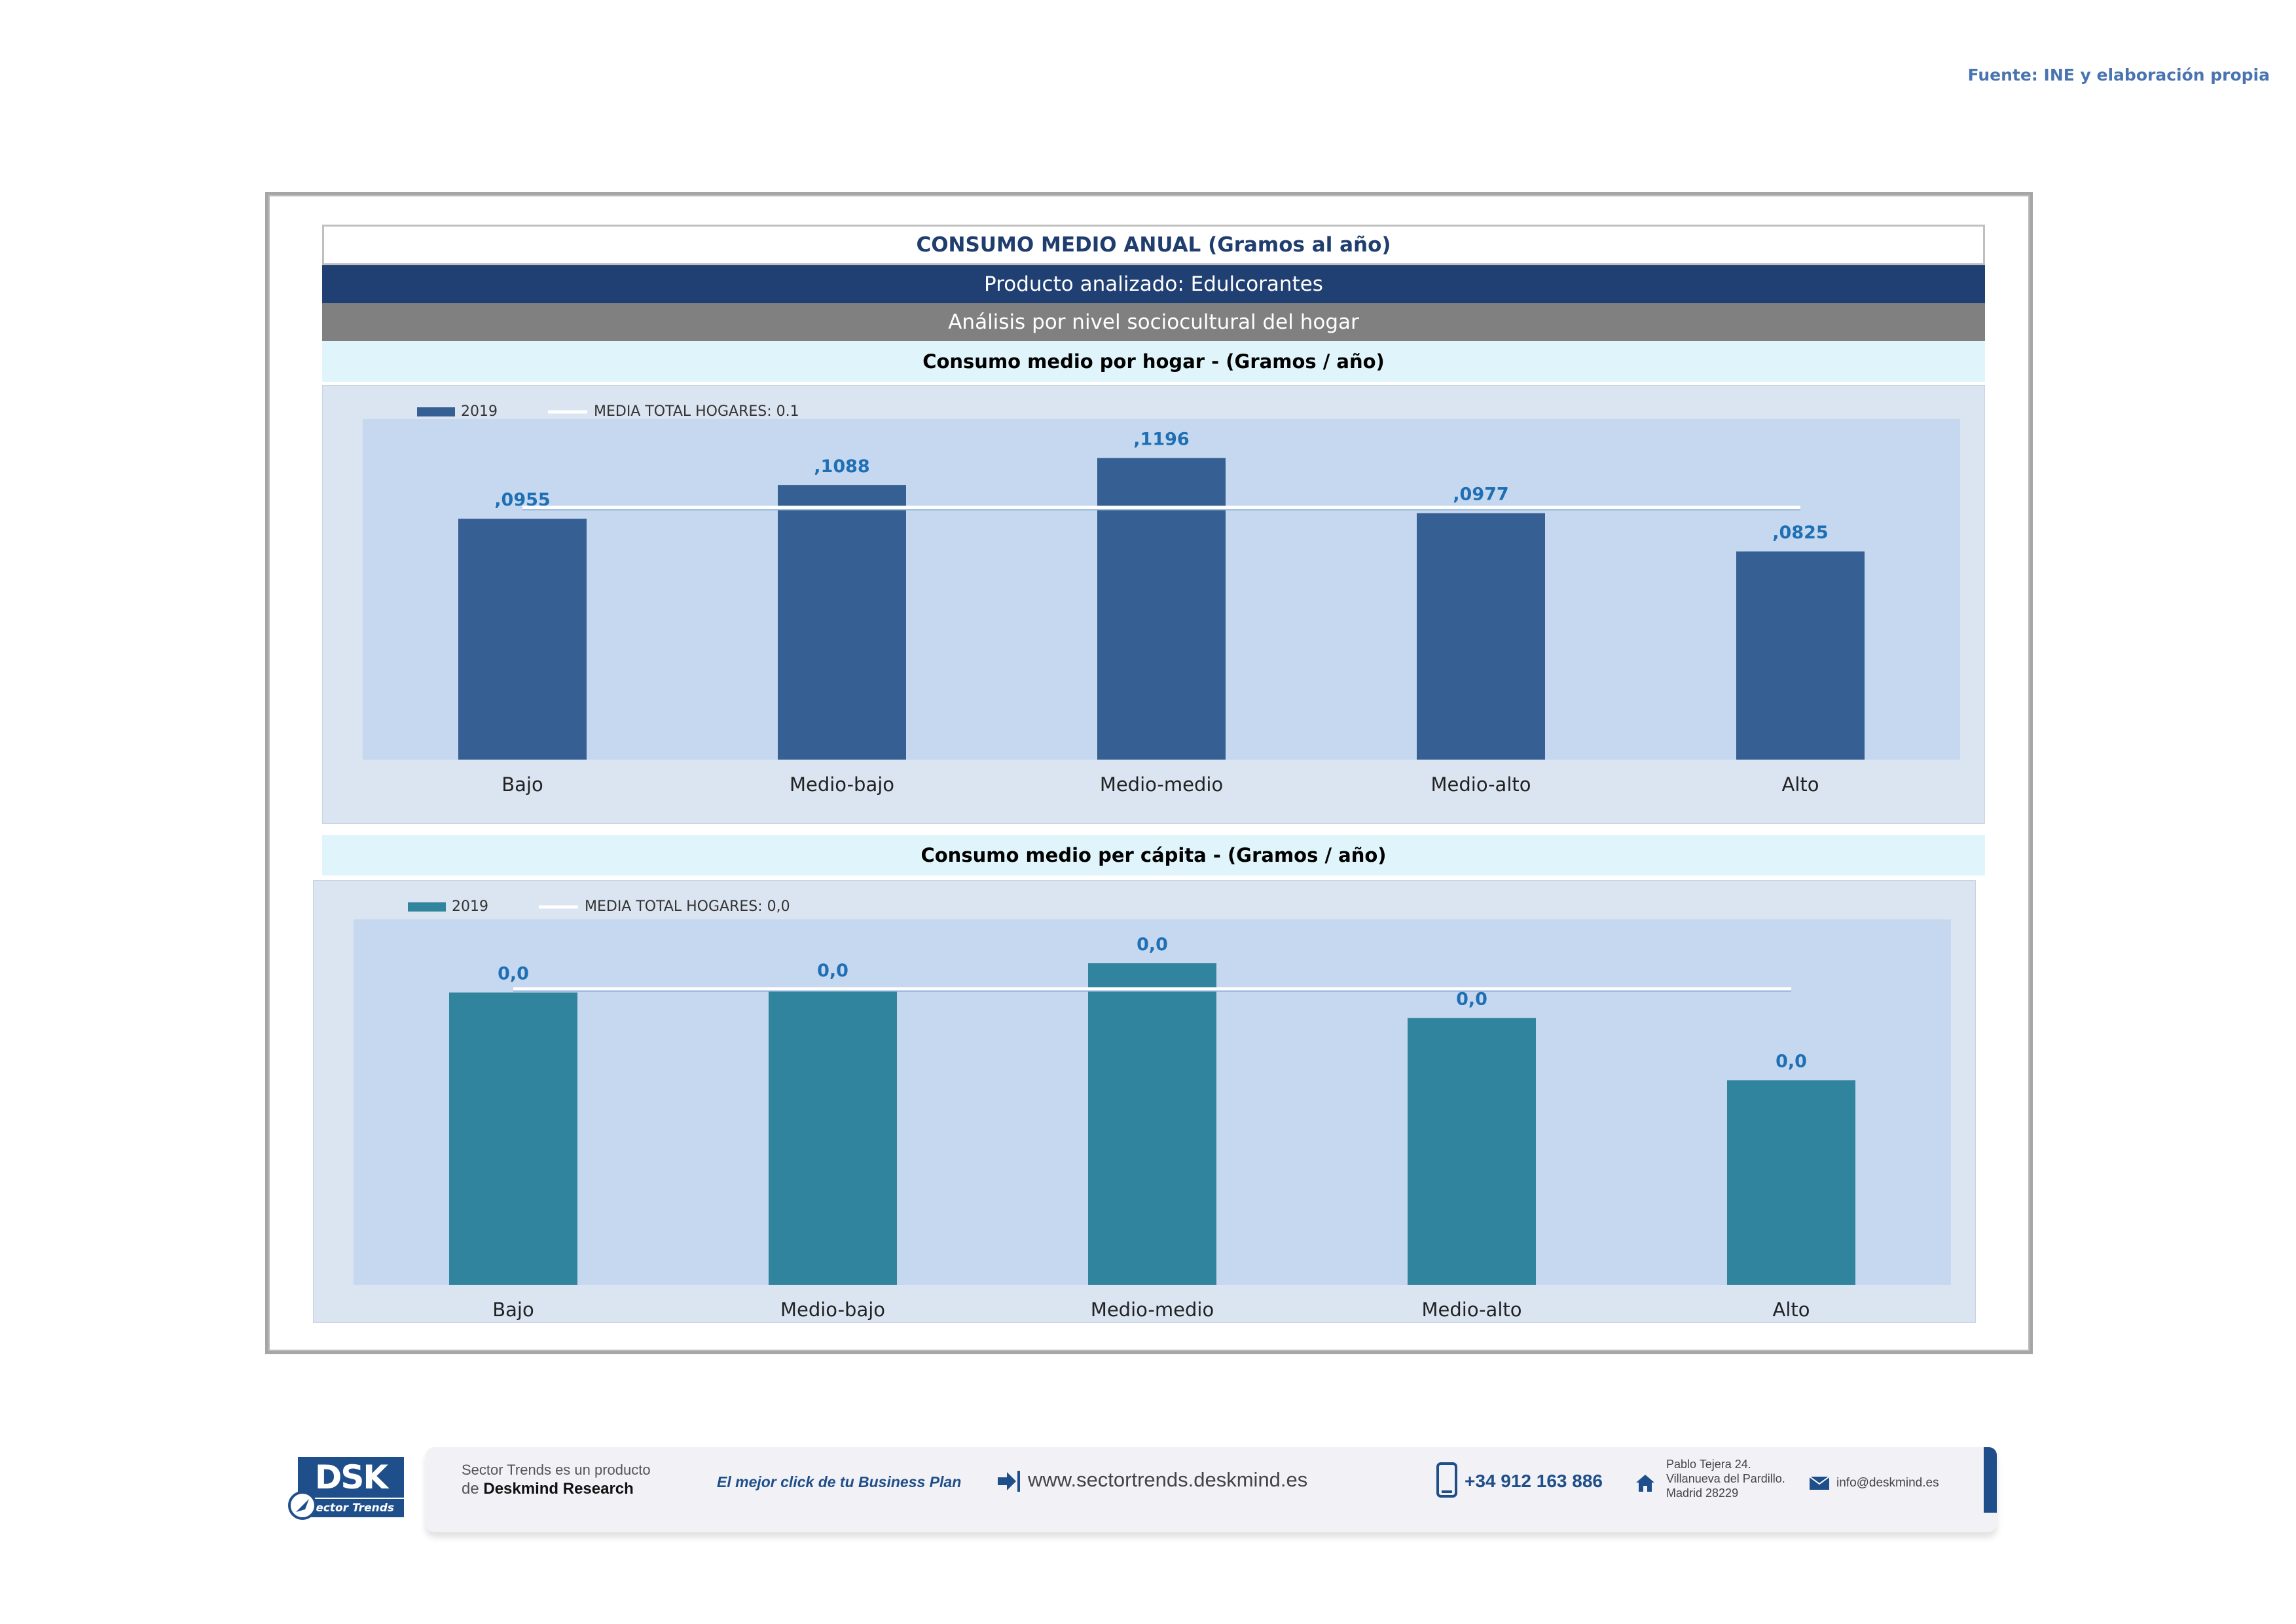 Image resolution: width=2296 pixels, height=1624 pixels. Describe the element at coordinates (1702, 1493) in the screenshot. I see `footer-address-3: Madrid 28229` at that location.